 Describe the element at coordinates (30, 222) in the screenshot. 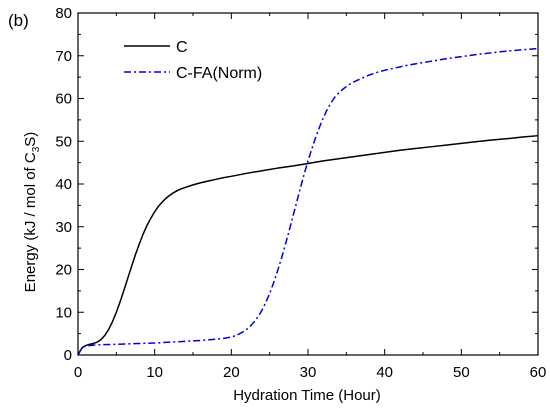

I see `y-axis-title-main: Energy (kJ / mol of C` at that location.